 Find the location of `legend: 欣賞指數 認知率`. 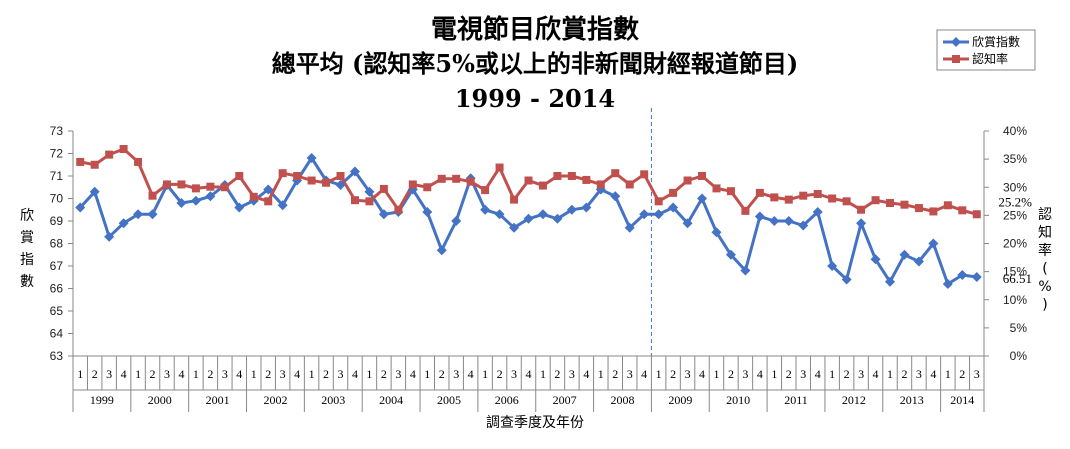

legend: 欣賞指數 認知率 is located at coordinates (986, 50).